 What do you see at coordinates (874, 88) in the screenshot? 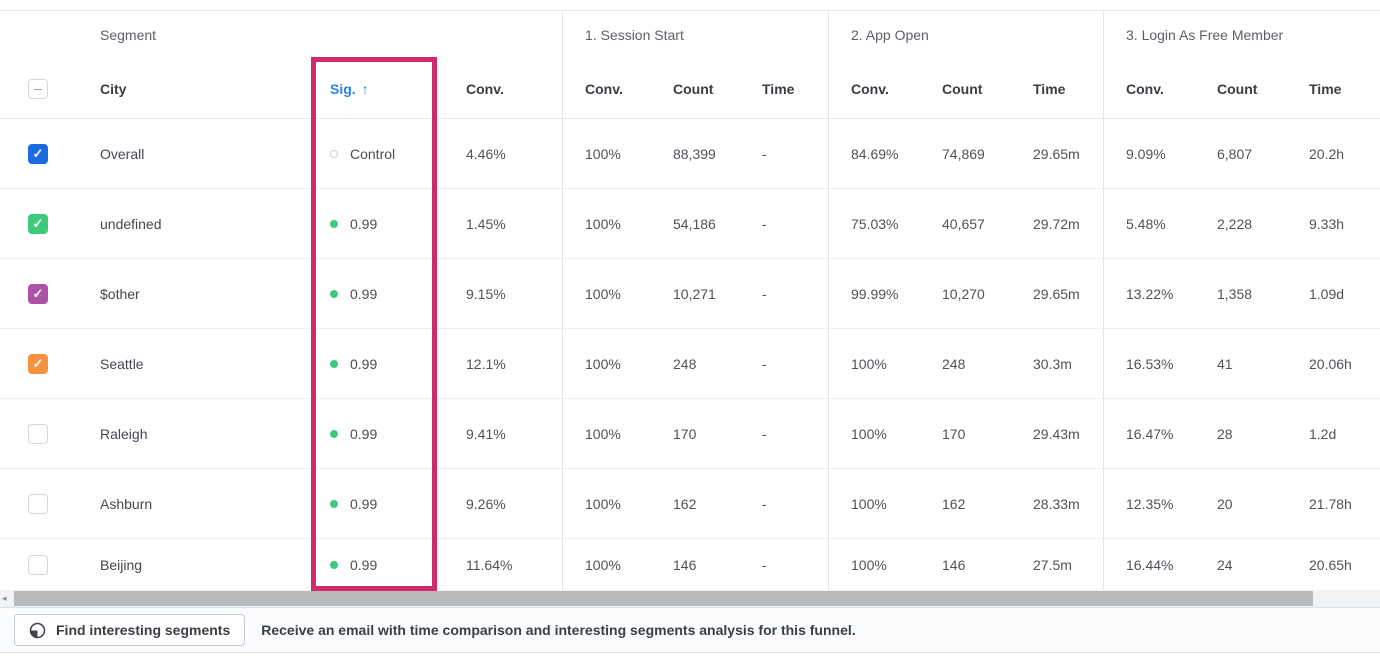
I see `step2-conv-column-header: Conv.` at bounding box center [874, 88].